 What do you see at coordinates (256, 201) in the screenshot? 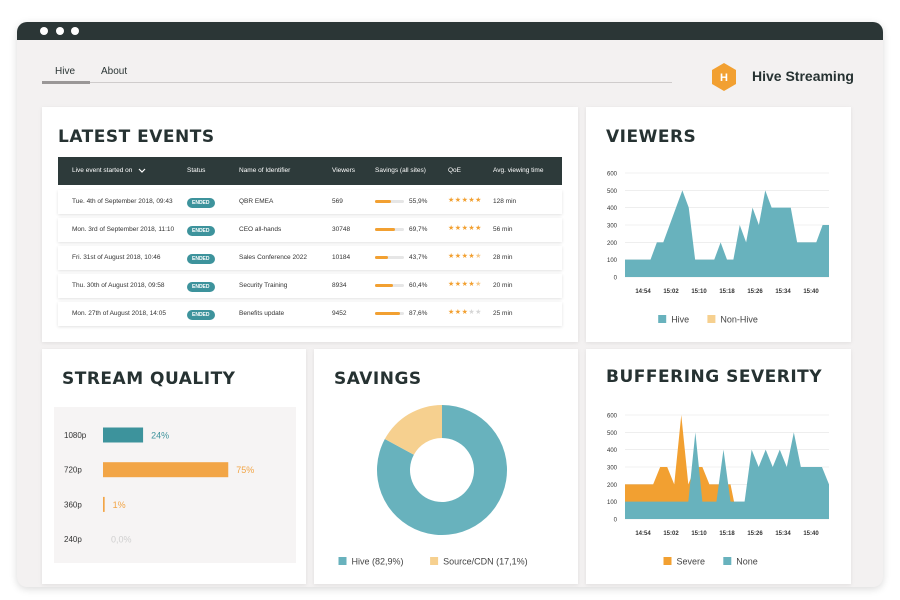
I see `event-name: QBR EMEA` at bounding box center [256, 201].